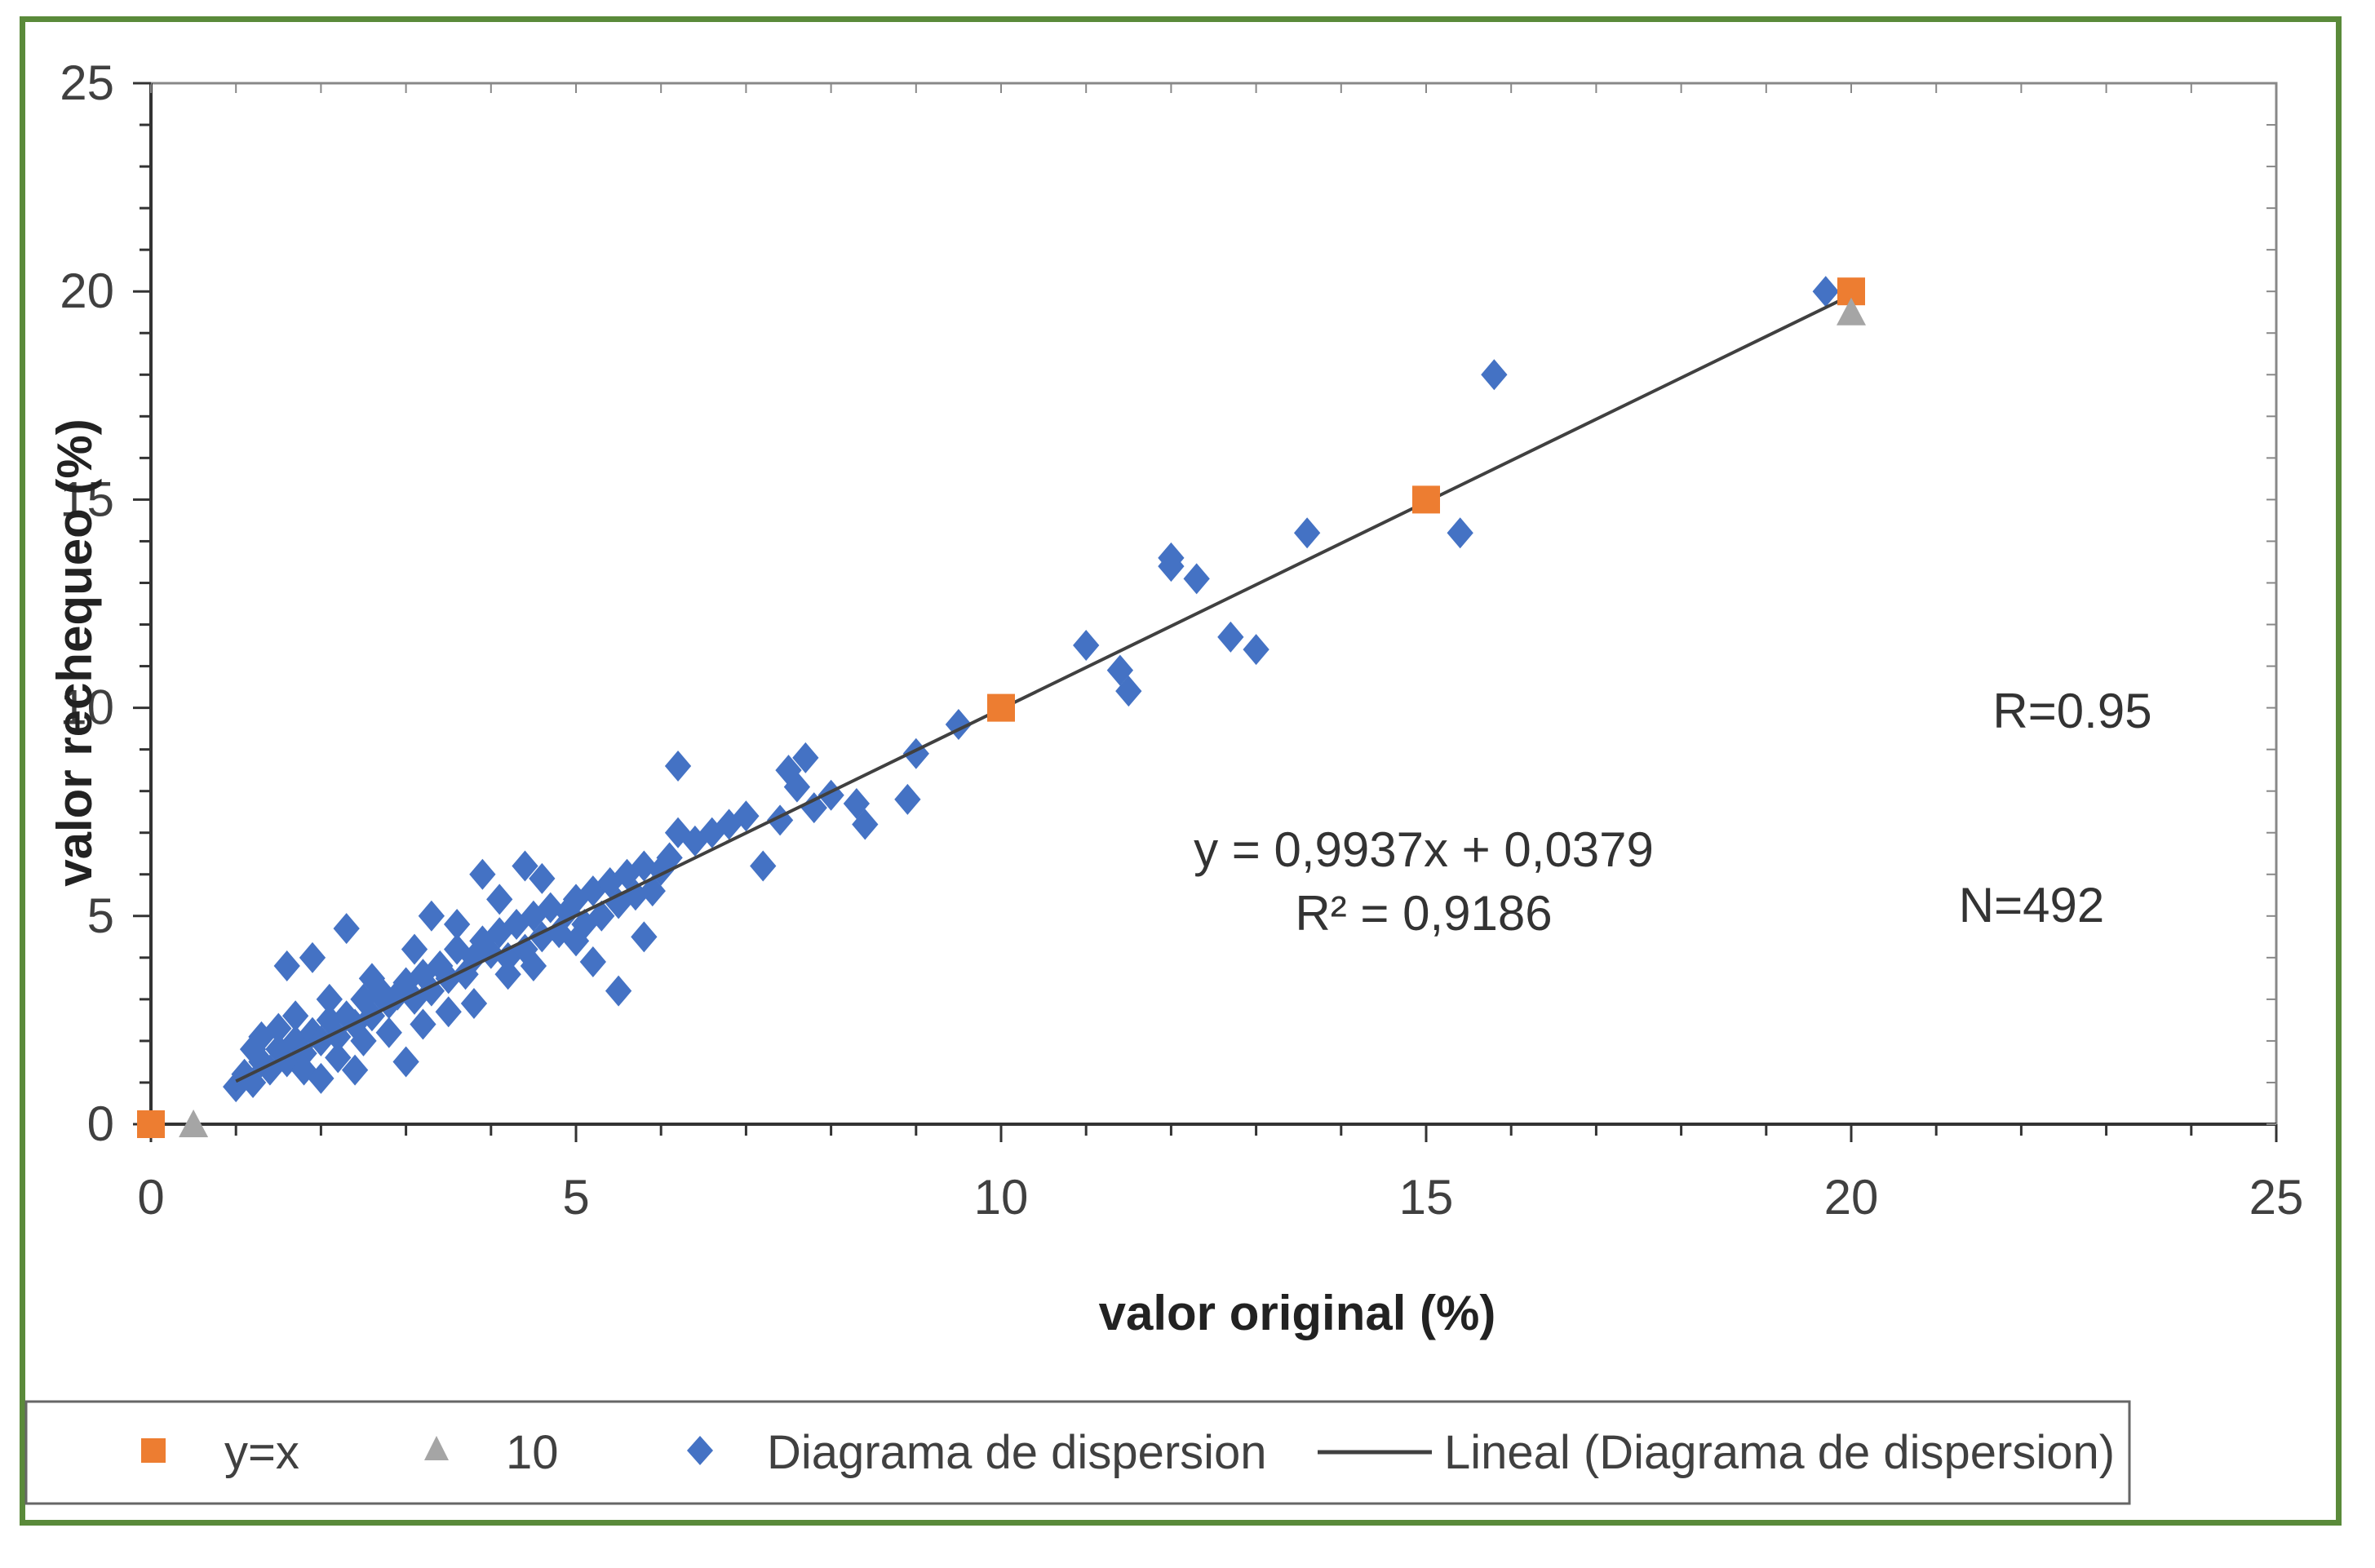  I want to click on r-value-label: R=0.95, so click(2071, 711).